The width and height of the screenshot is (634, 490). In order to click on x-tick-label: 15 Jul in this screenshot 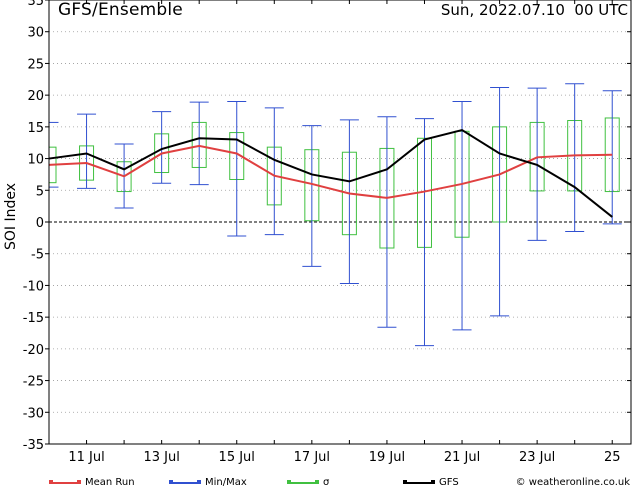, I will do `click(237, 457)`.